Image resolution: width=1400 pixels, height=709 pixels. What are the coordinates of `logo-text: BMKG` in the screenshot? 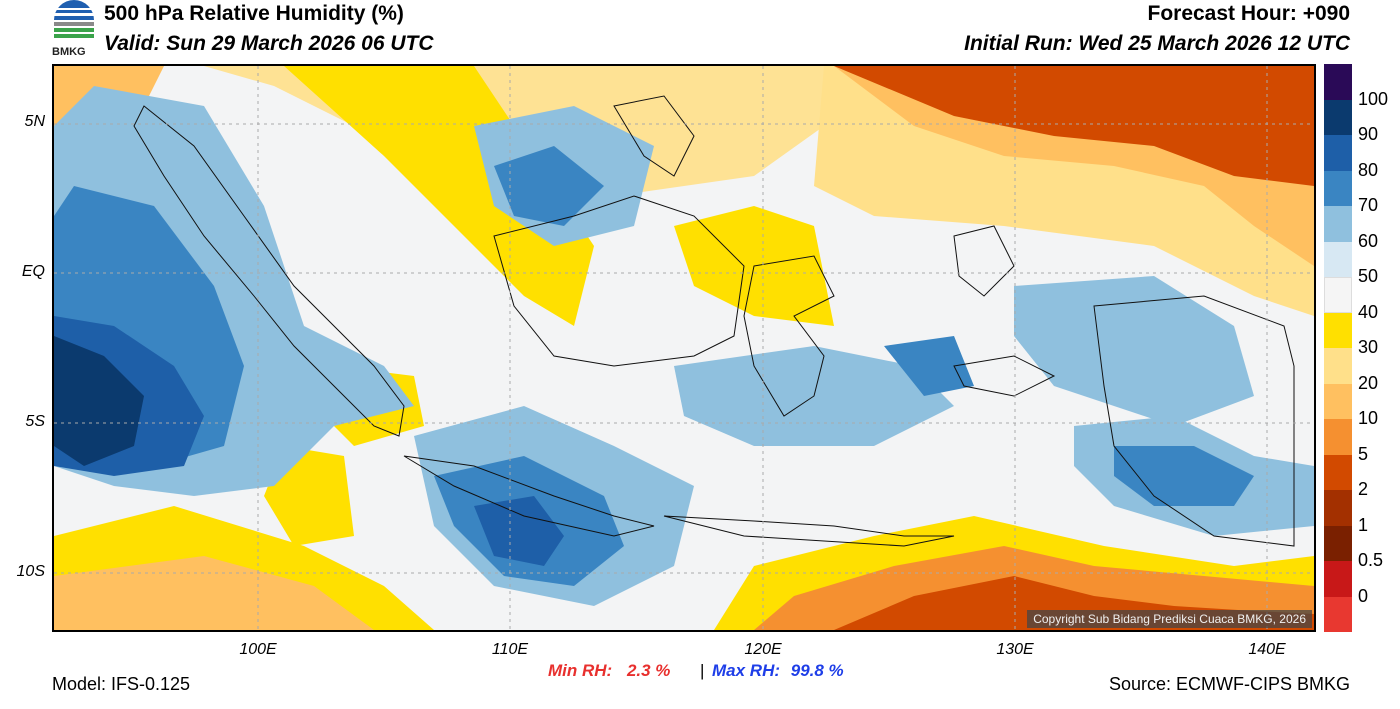 It's located at (69, 52).